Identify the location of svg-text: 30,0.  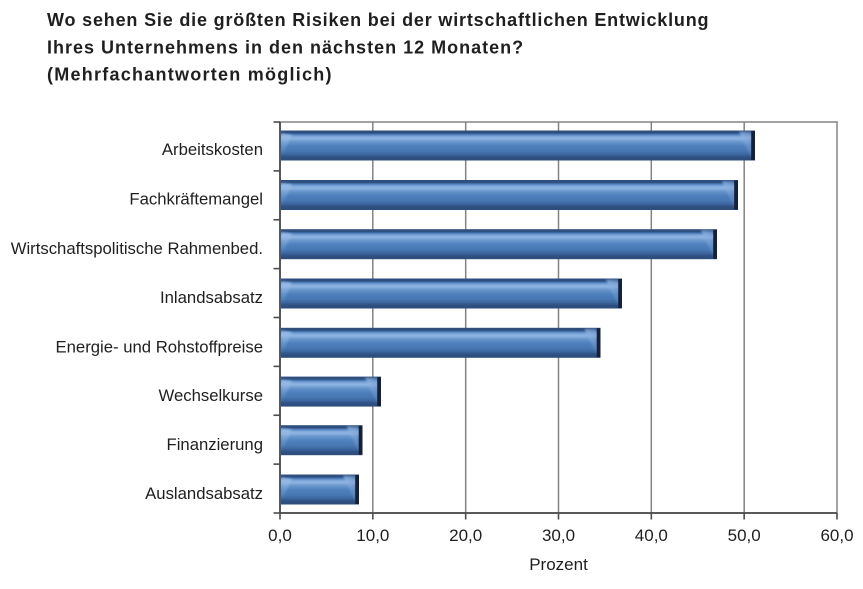
(558, 535).